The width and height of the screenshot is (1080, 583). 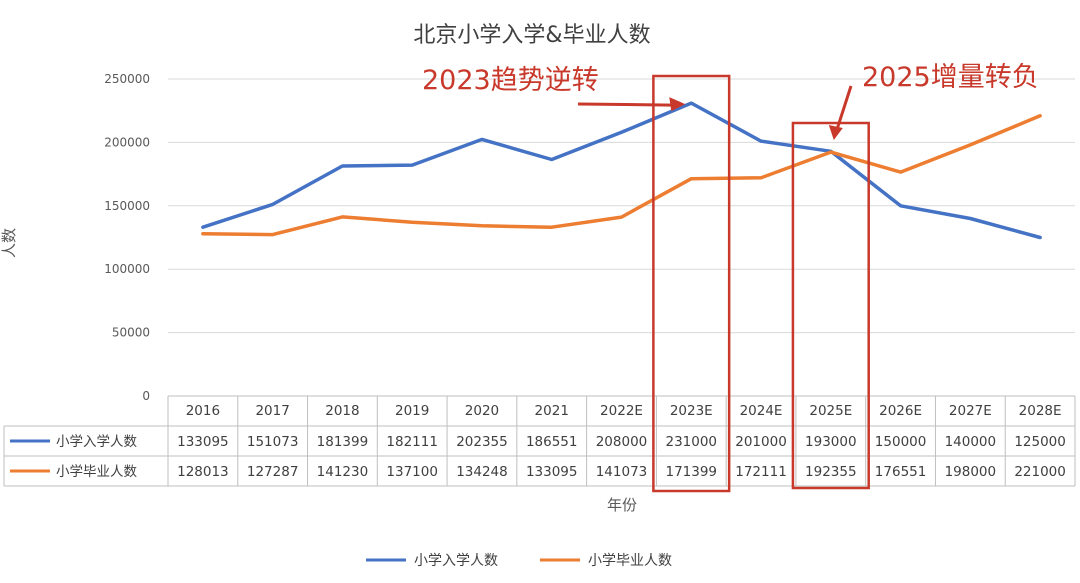 What do you see at coordinates (273, 442) in the screenshot?
I see `data-label: 151073` at bounding box center [273, 442].